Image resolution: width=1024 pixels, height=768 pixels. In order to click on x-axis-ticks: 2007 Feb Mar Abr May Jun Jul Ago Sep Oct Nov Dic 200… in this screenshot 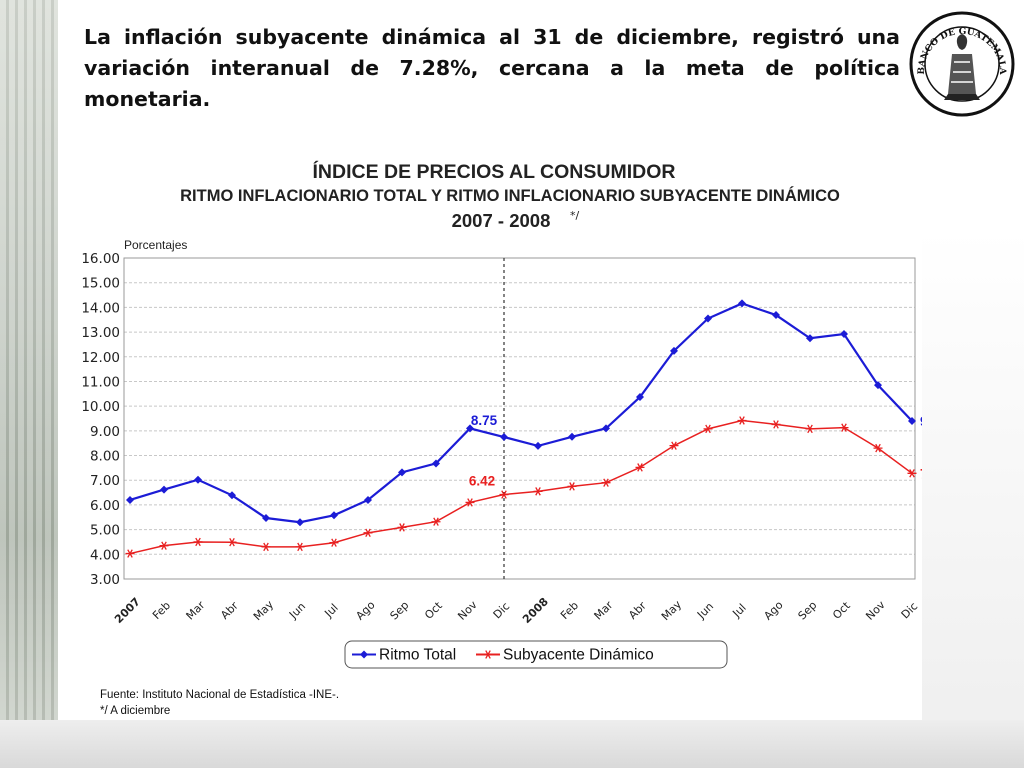, I will do `click(516, 610)`.